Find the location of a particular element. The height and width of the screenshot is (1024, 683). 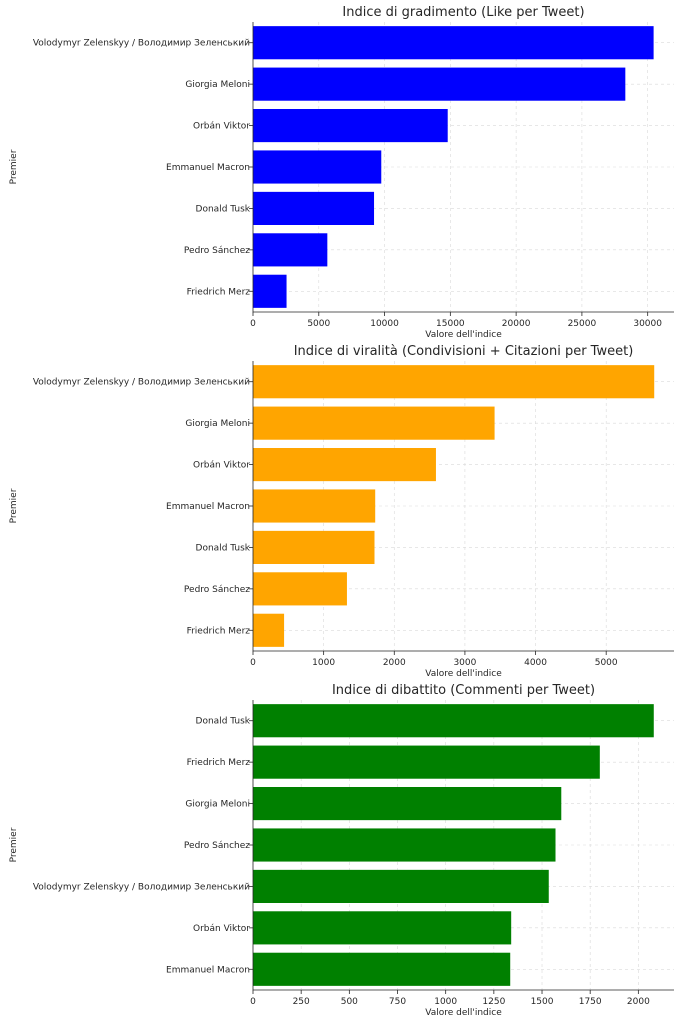

x-tick-label: 1500 is located at coordinates (542, 1002).